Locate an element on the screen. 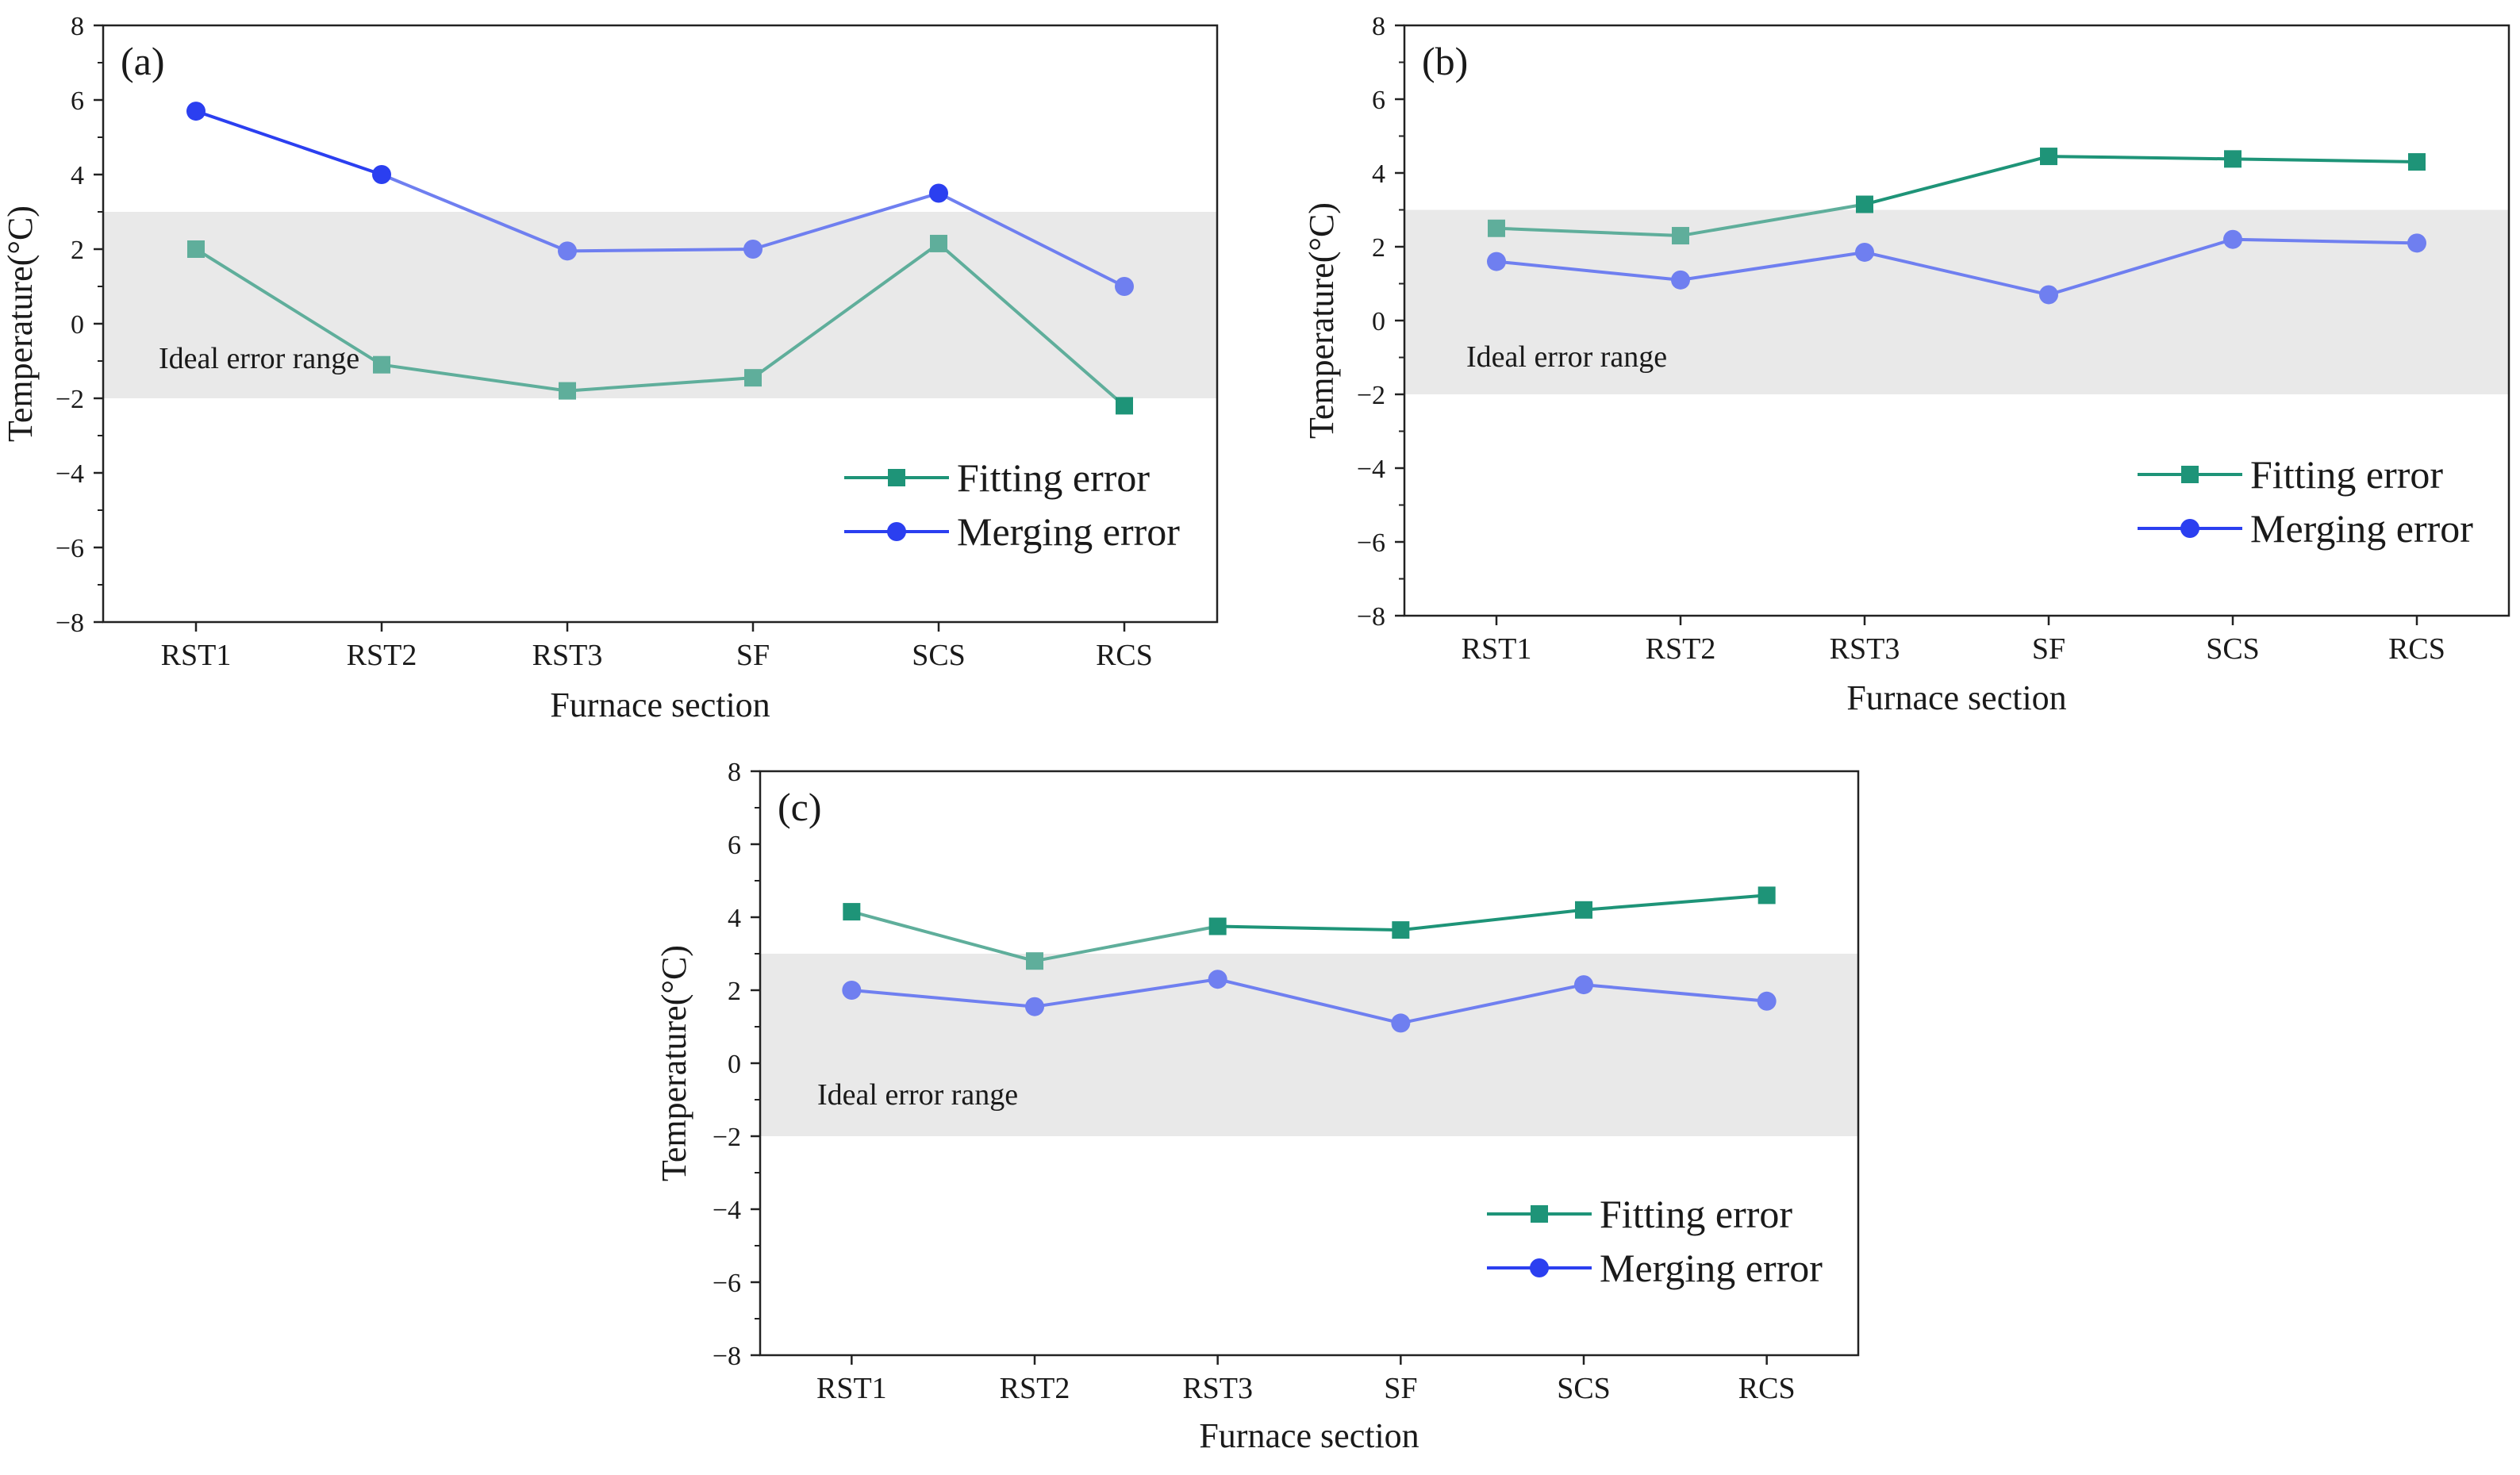  legend-label: Fitting error is located at coordinates (2346, 474).